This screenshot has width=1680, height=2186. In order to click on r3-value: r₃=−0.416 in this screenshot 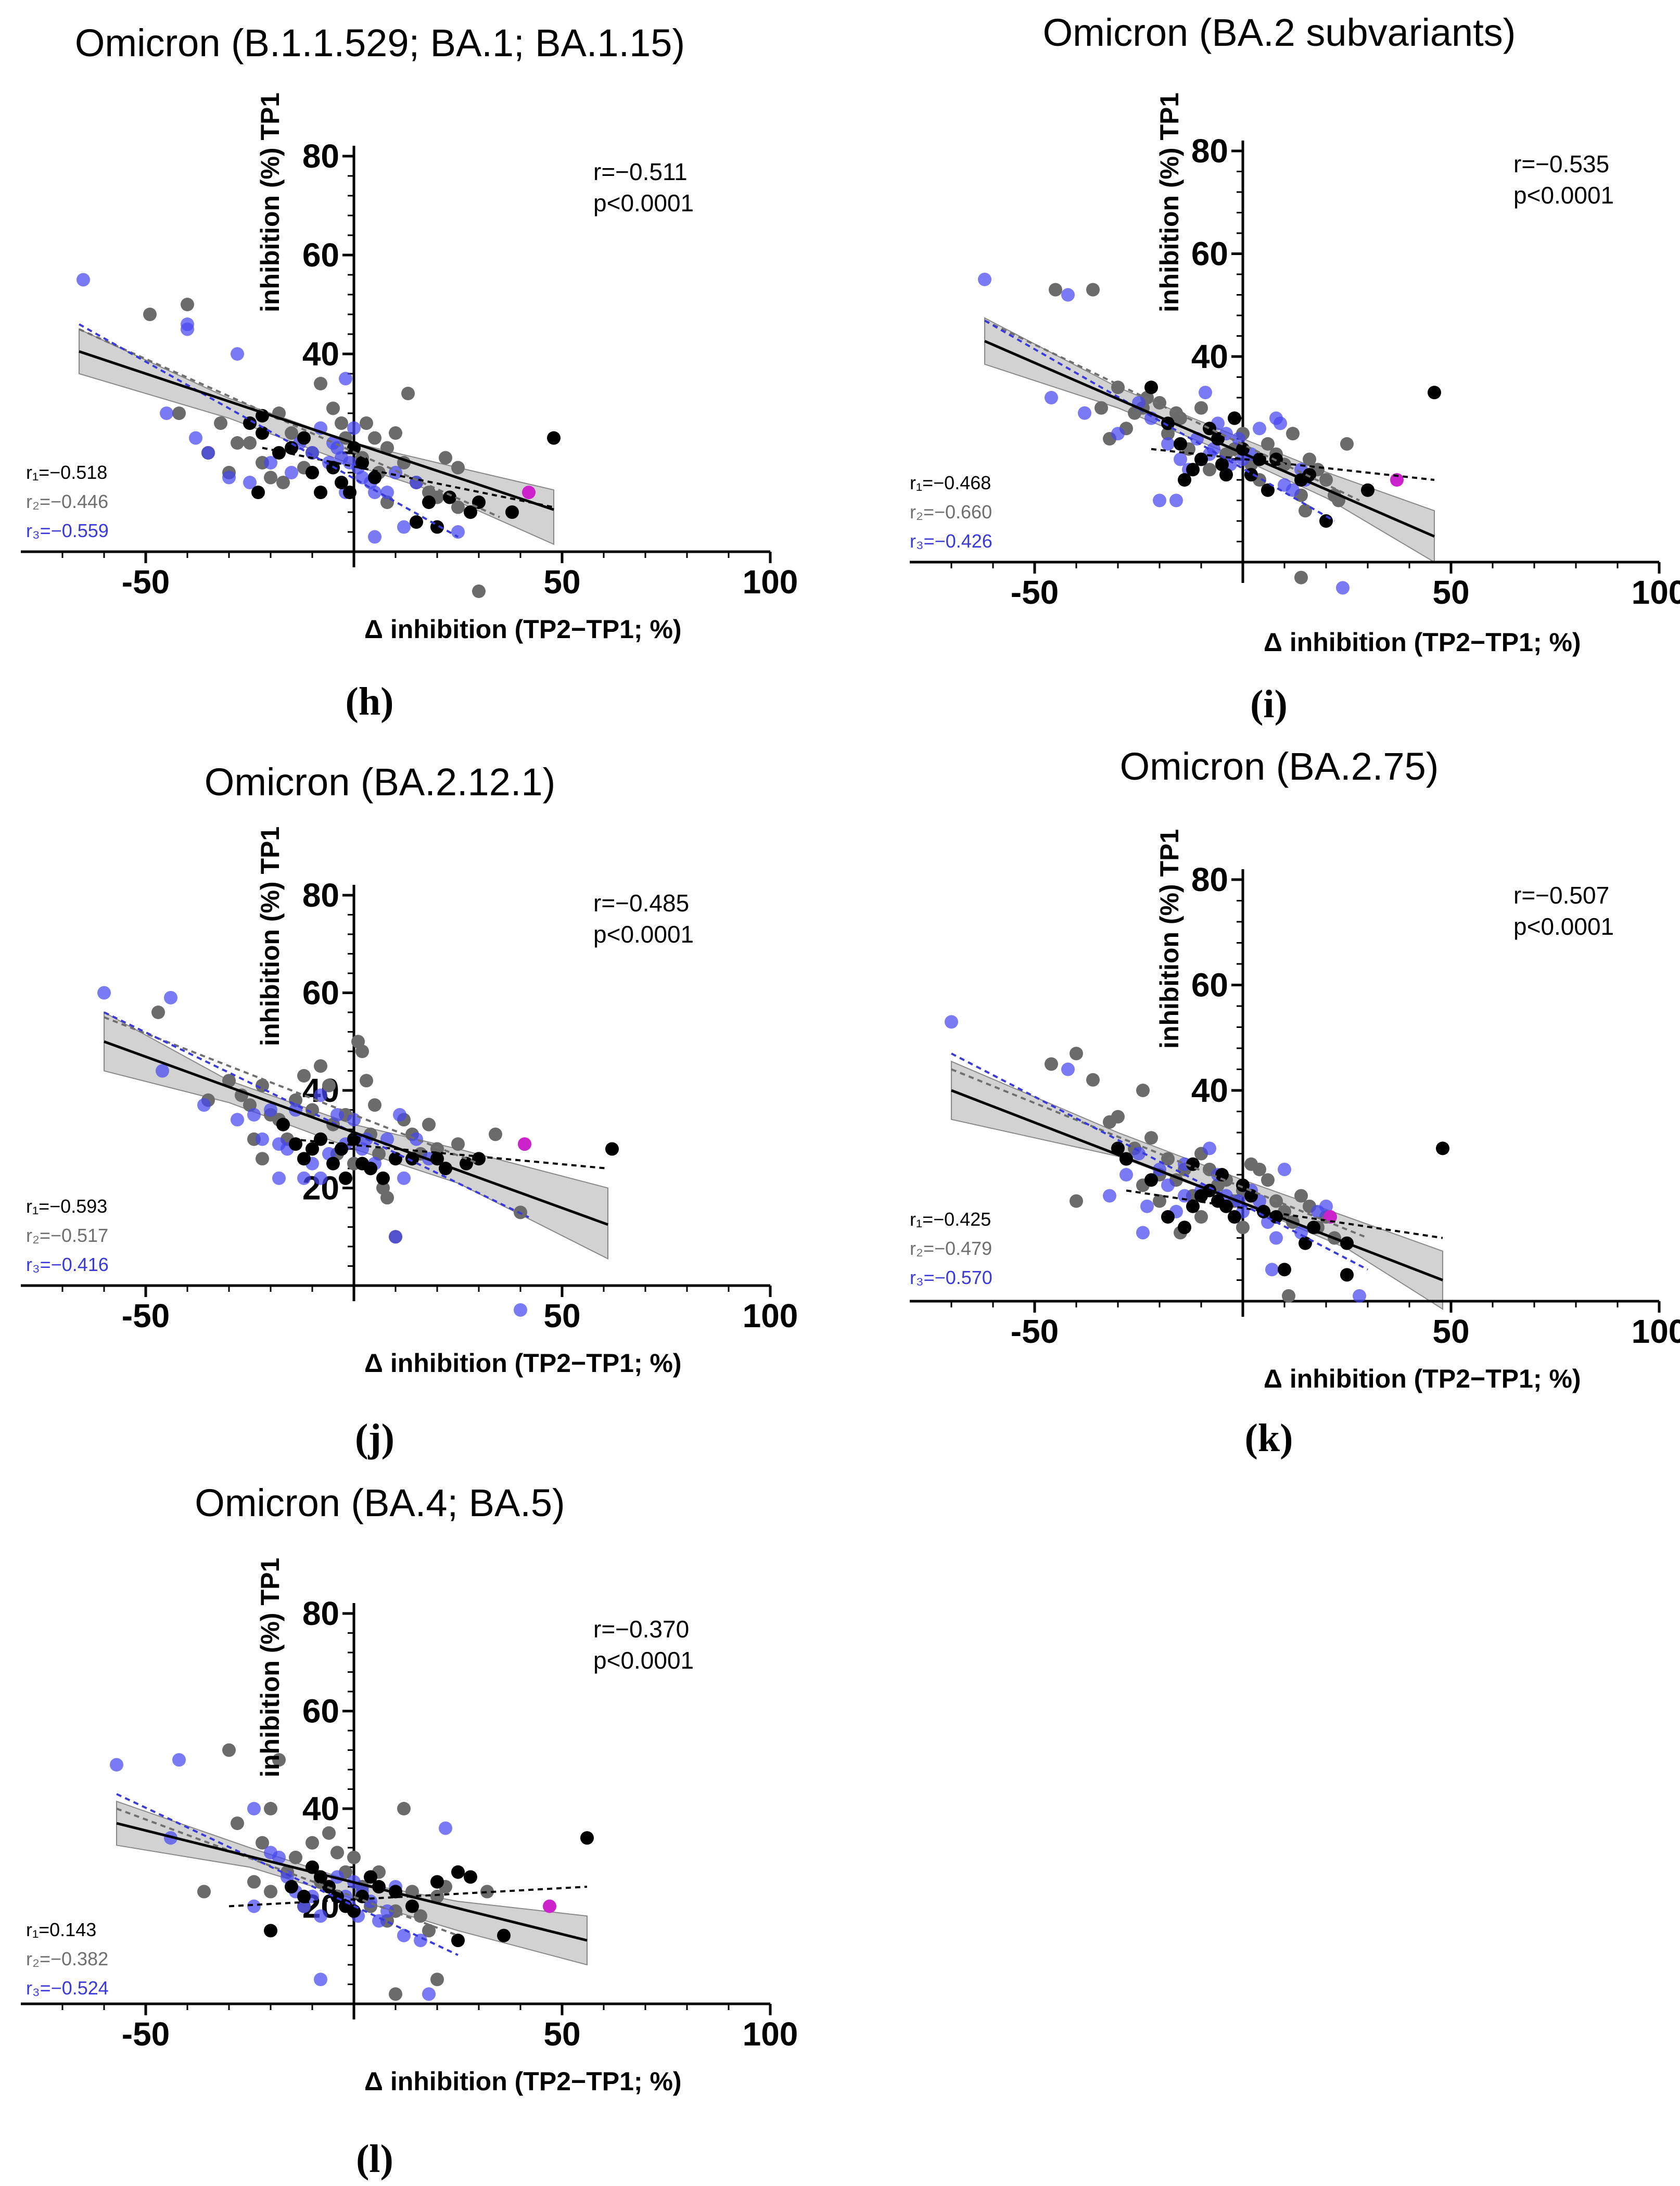, I will do `click(68, 1264)`.